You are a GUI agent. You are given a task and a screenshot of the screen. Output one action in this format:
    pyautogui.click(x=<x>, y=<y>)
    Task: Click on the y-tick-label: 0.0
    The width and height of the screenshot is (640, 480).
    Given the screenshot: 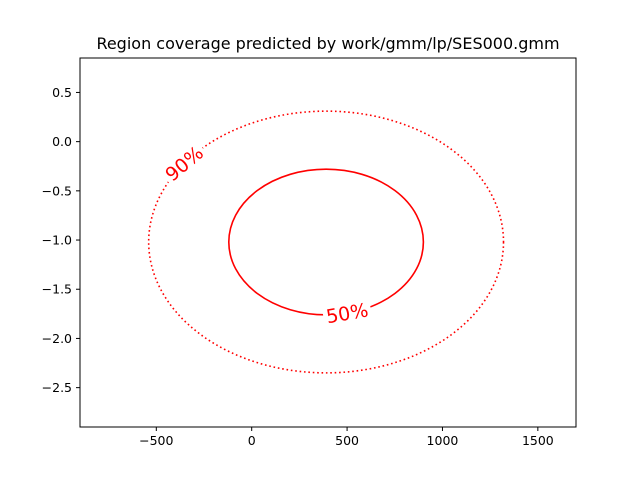 What is the action you would take?
    pyautogui.click(x=62, y=141)
    